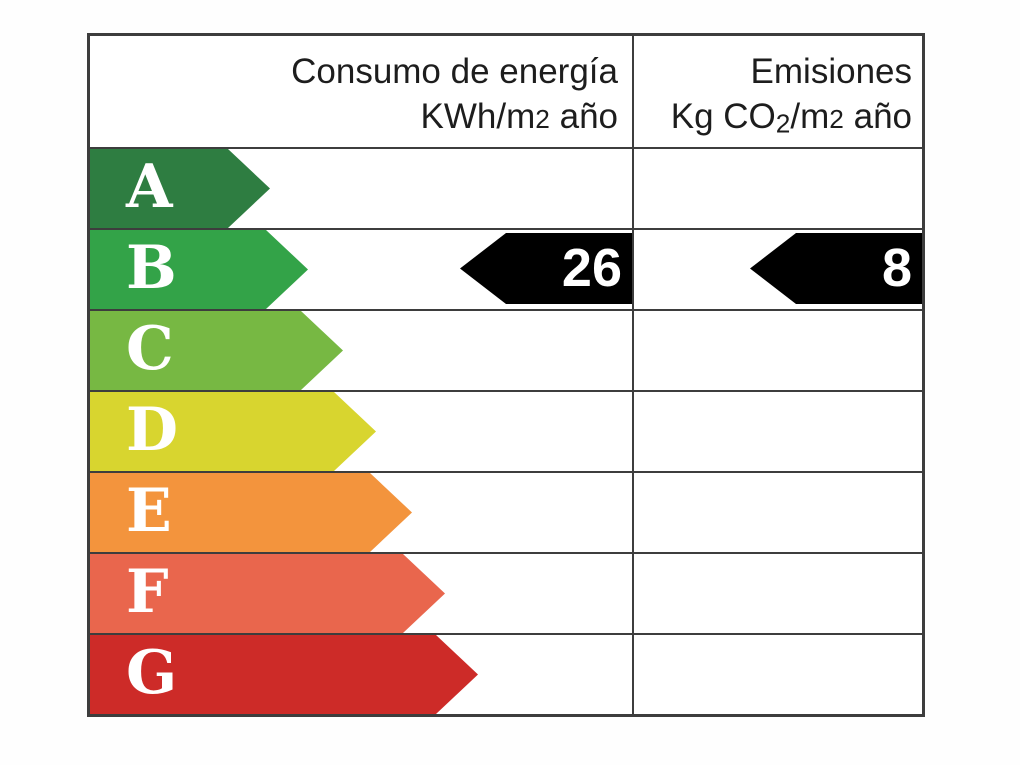  I want to click on rating-arrow-g: G, so click(284, 674).